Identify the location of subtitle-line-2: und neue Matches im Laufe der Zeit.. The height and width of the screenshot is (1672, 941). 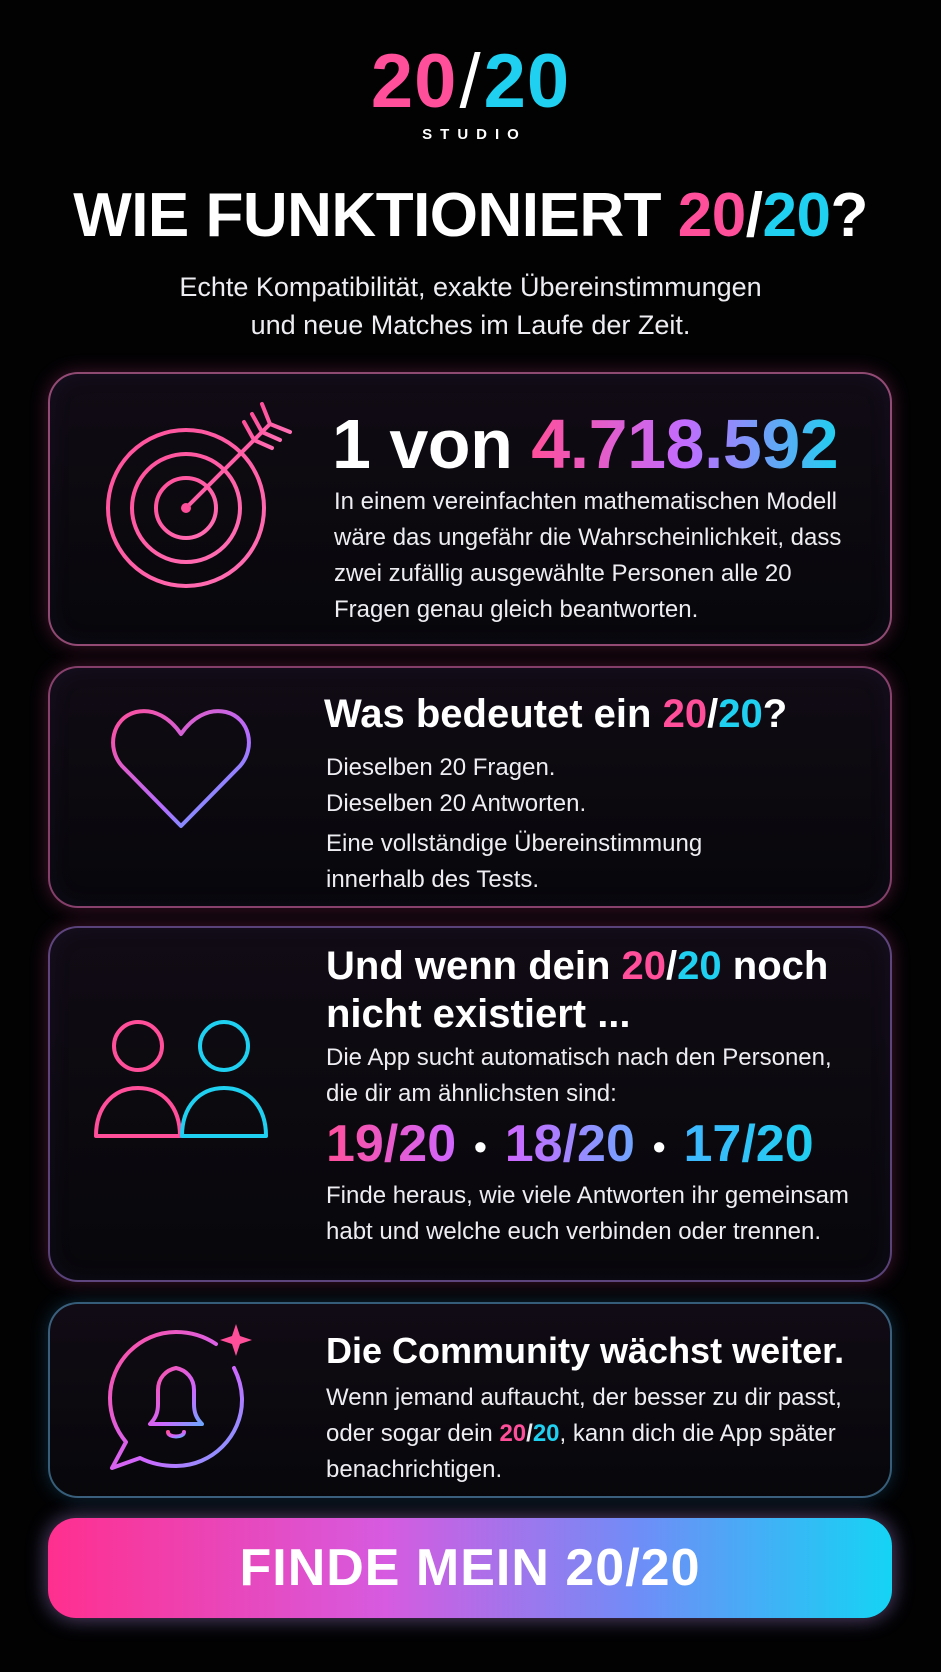
(470, 325).